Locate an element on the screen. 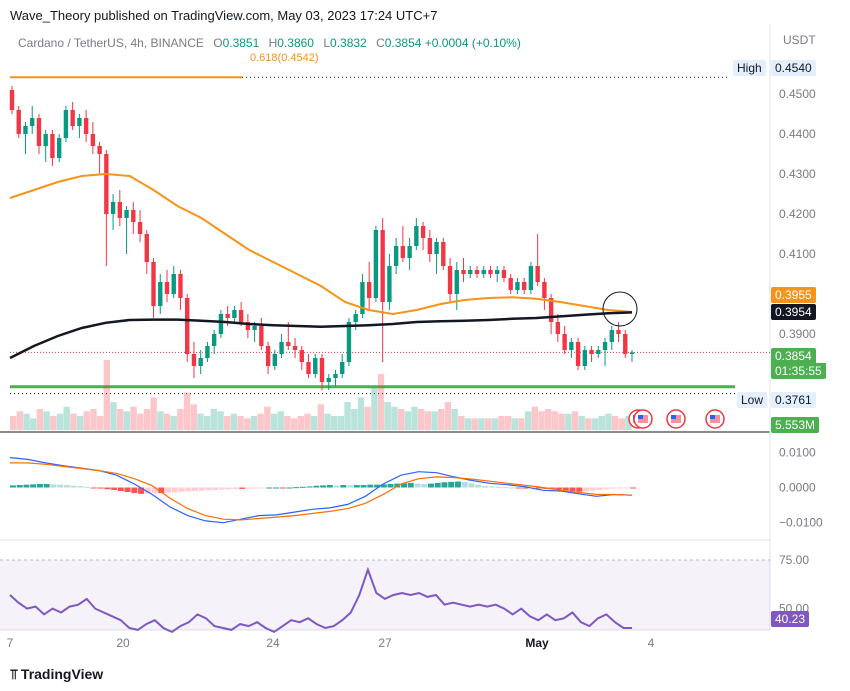  countdown-tag: 01:35:55 is located at coordinates (798, 371).